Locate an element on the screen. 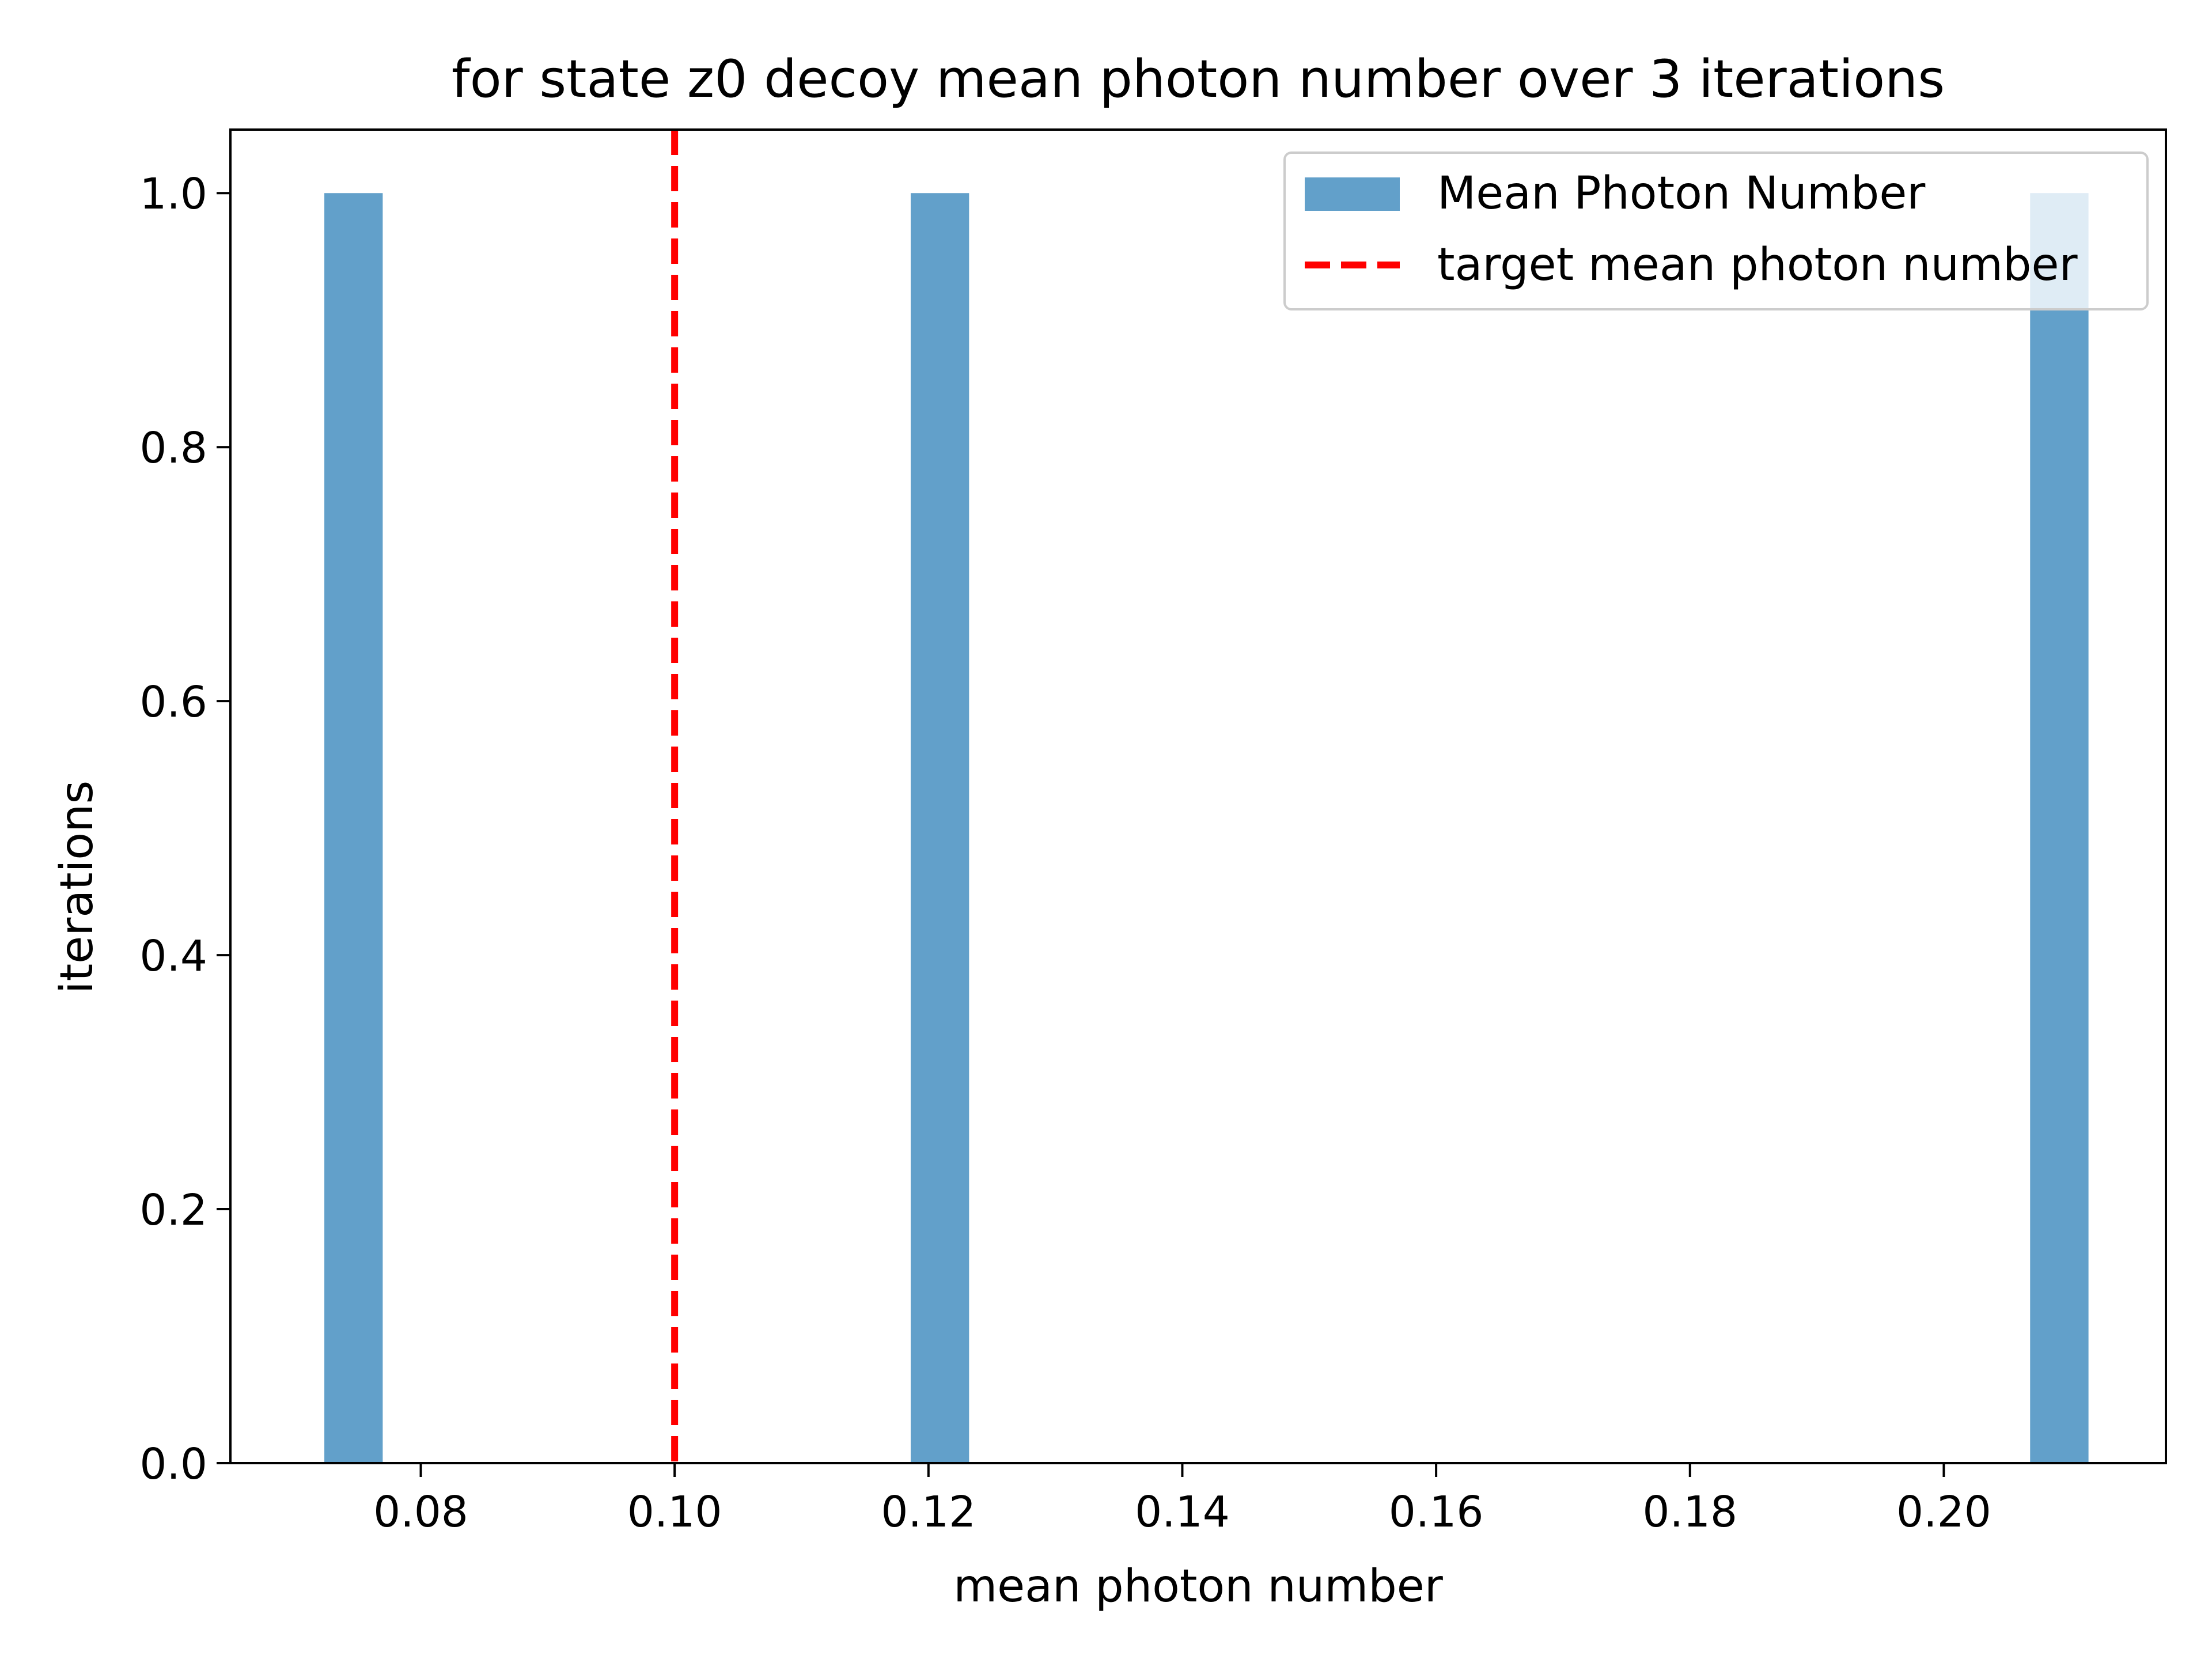  y-axis-label: iterations is located at coordinates (77, 887).